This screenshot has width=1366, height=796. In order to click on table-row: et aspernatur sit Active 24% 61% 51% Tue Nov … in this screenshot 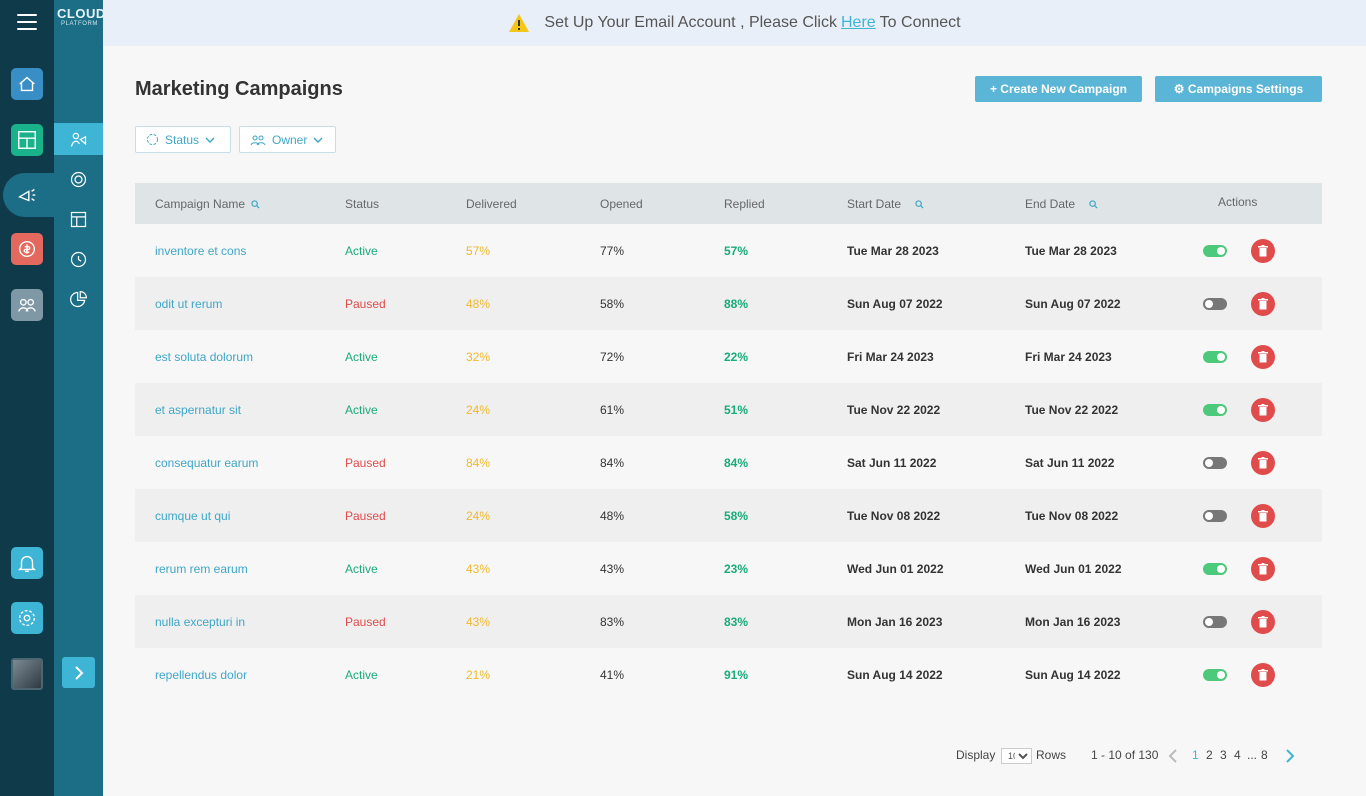, I will do `click(728, 409)`.